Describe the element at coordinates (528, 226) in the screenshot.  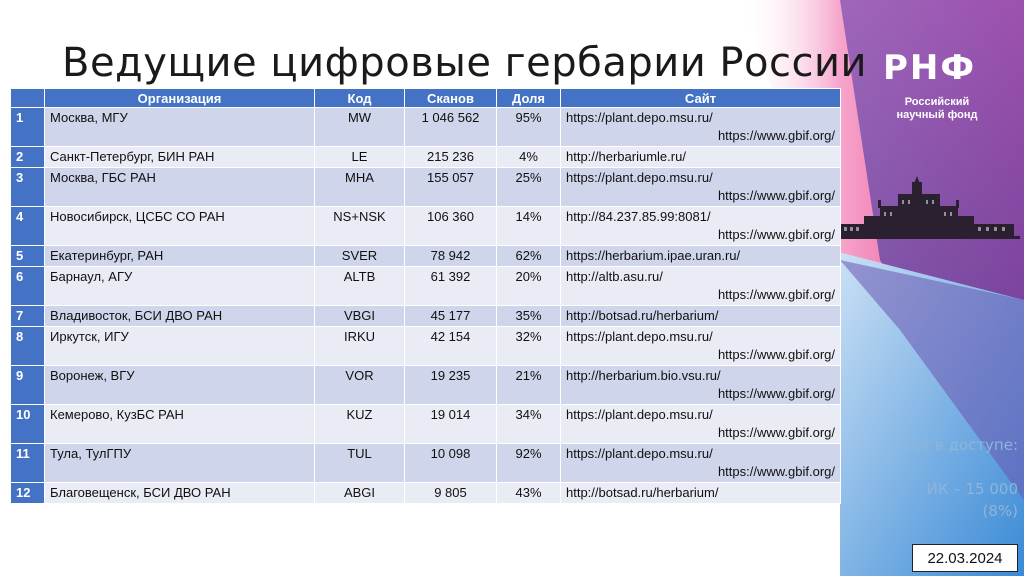
I see `row-share: 14%` at that location.